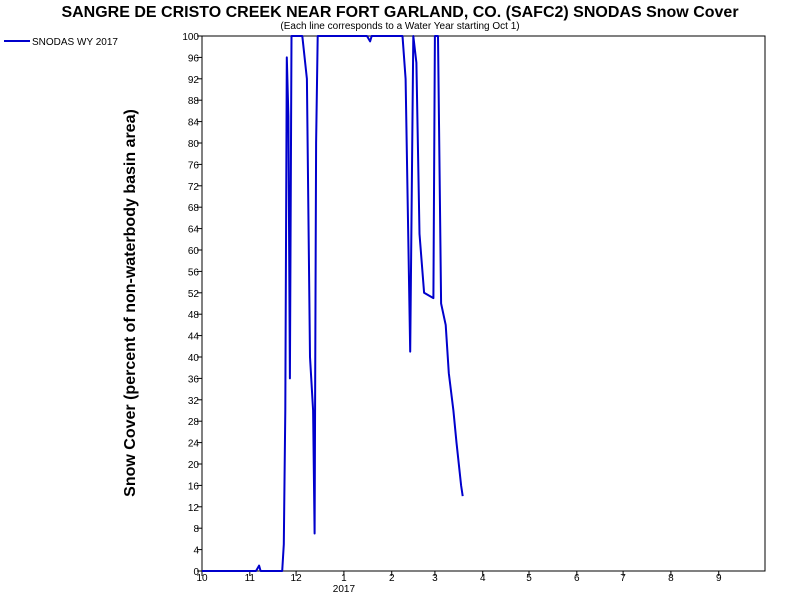  I want to click on y-tick-label: 96, so click(194, 58).